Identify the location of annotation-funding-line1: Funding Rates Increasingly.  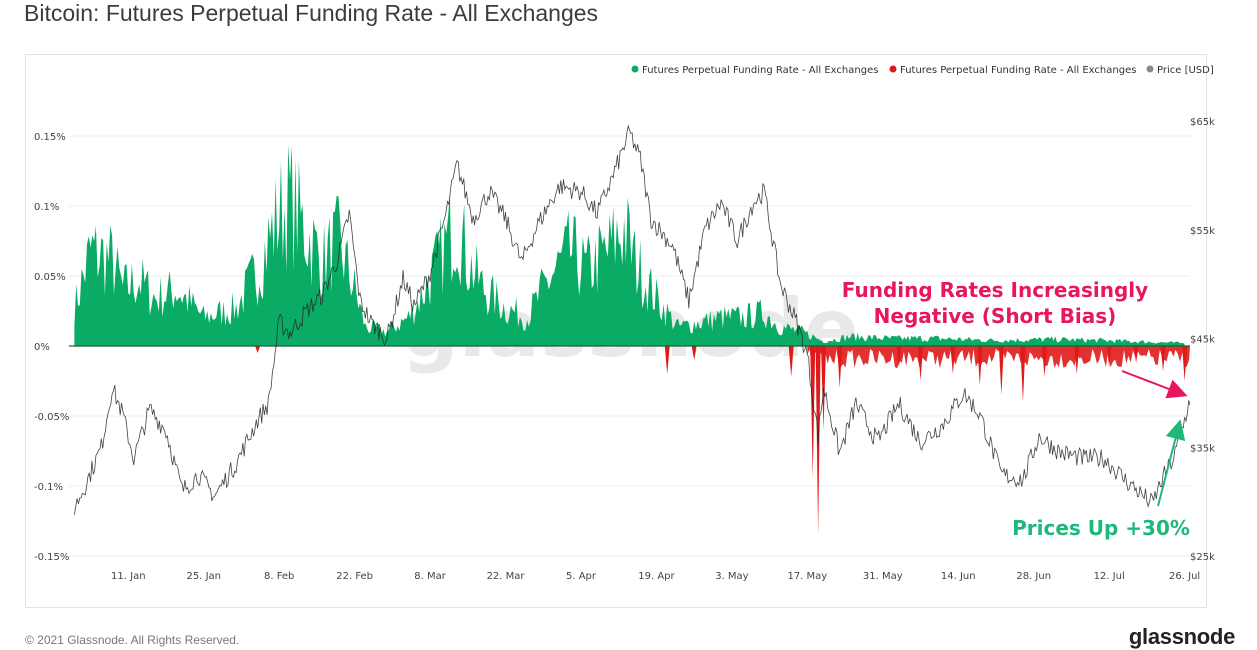
(995, 290).